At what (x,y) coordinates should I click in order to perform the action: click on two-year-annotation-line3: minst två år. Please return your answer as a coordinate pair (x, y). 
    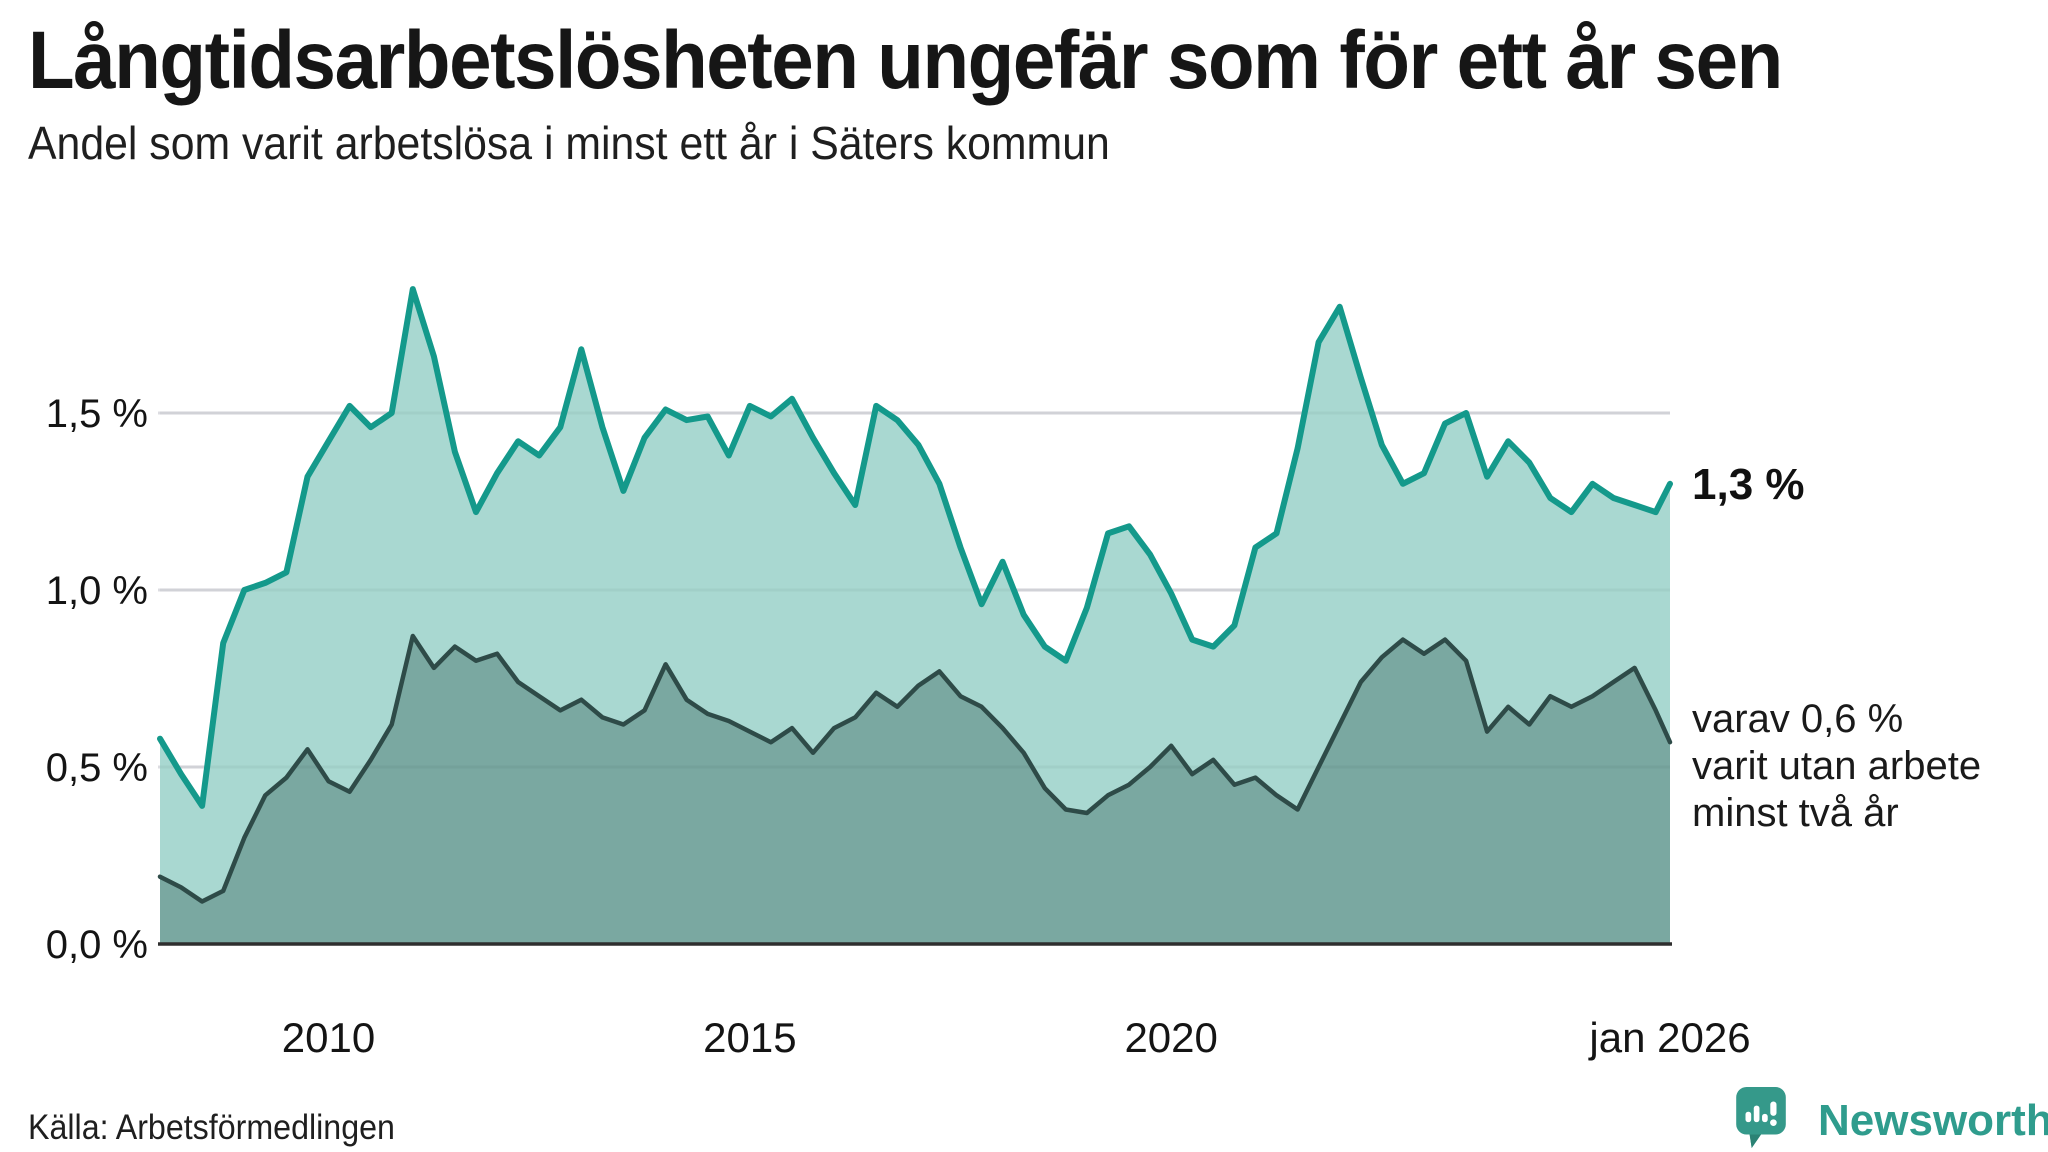
    Looking at the image, I should click on (1795, 813).